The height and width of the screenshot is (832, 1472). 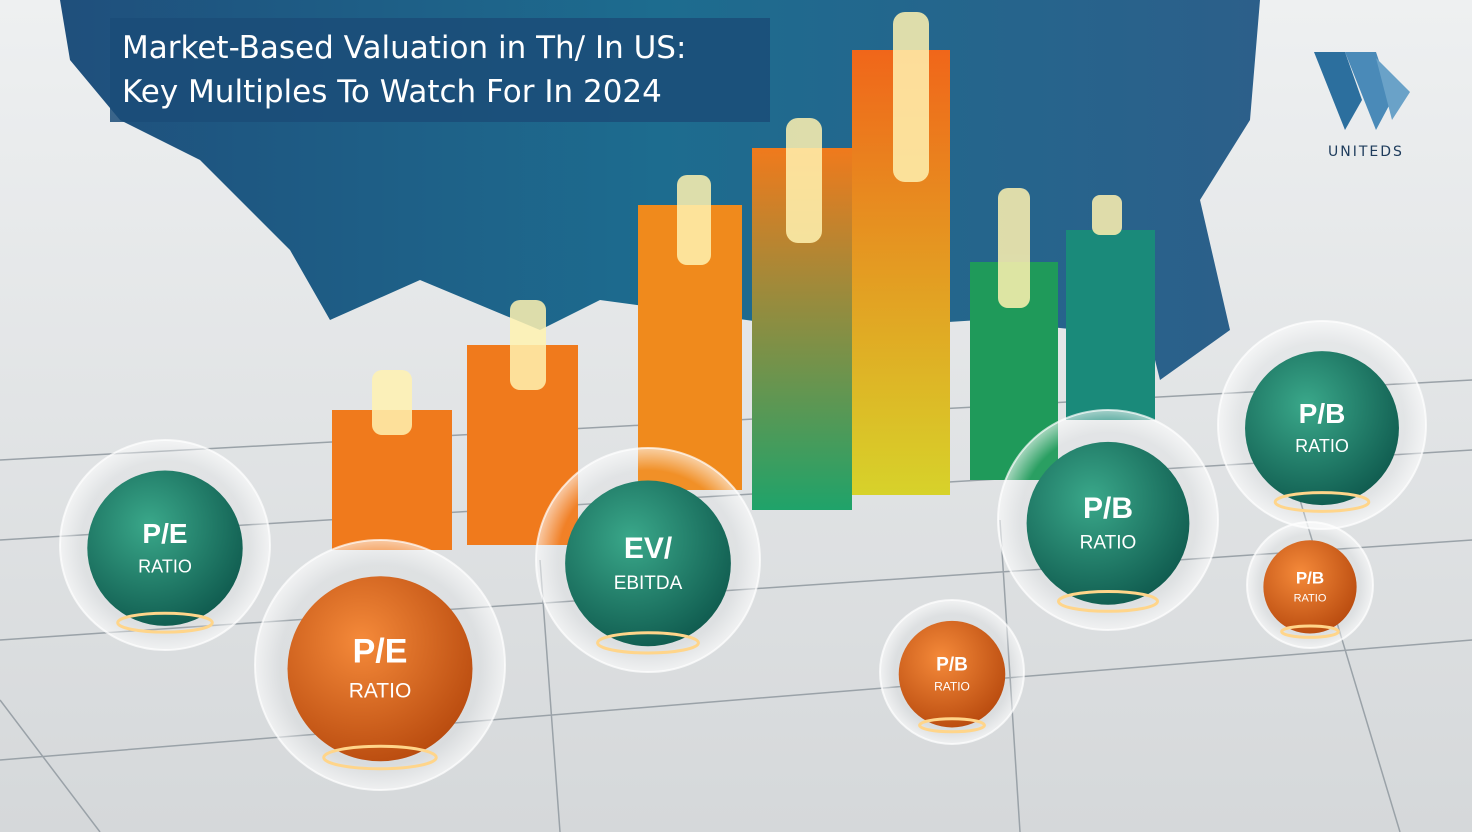 I want to click on sphere: EV/EBITDA, so click(x=648, y=560).